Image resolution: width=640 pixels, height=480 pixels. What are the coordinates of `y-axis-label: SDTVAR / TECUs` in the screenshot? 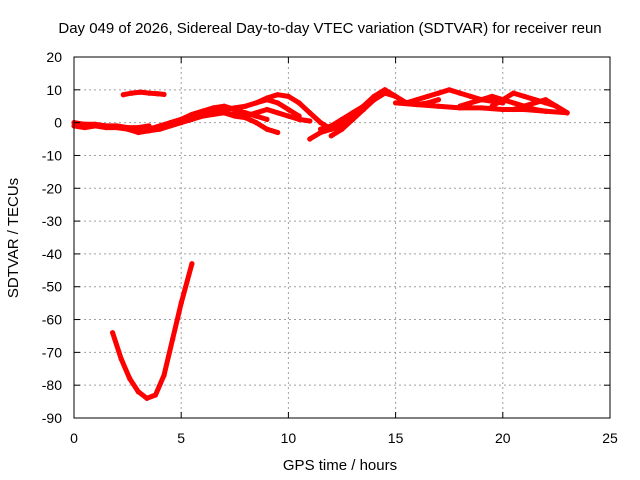 It's located at (13, 238).